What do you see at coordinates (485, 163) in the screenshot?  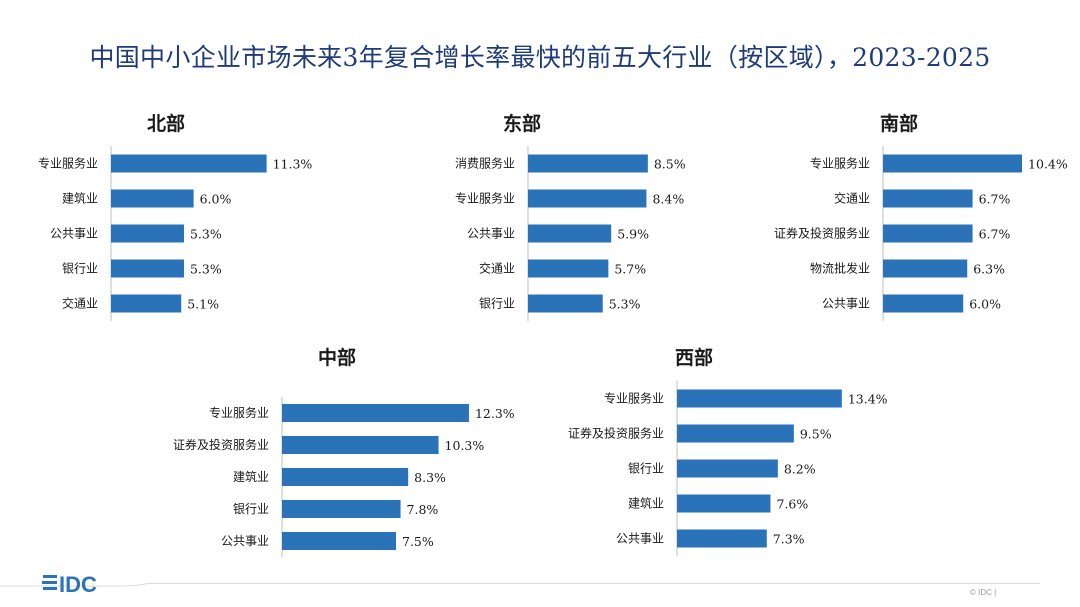 I see `category-label: 消费服务业` at bounding box center [485, 163].